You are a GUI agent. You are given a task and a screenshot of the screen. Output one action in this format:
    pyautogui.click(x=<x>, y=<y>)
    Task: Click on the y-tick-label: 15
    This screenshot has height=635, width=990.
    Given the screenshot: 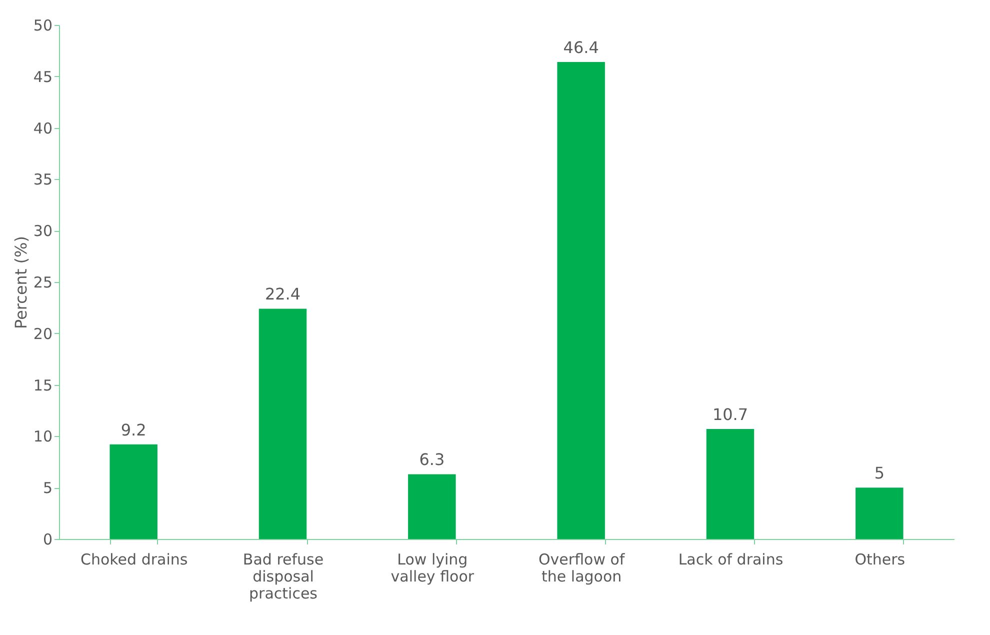 What is the action you would take?
    pyautogui.click(x=42, y=385)
    